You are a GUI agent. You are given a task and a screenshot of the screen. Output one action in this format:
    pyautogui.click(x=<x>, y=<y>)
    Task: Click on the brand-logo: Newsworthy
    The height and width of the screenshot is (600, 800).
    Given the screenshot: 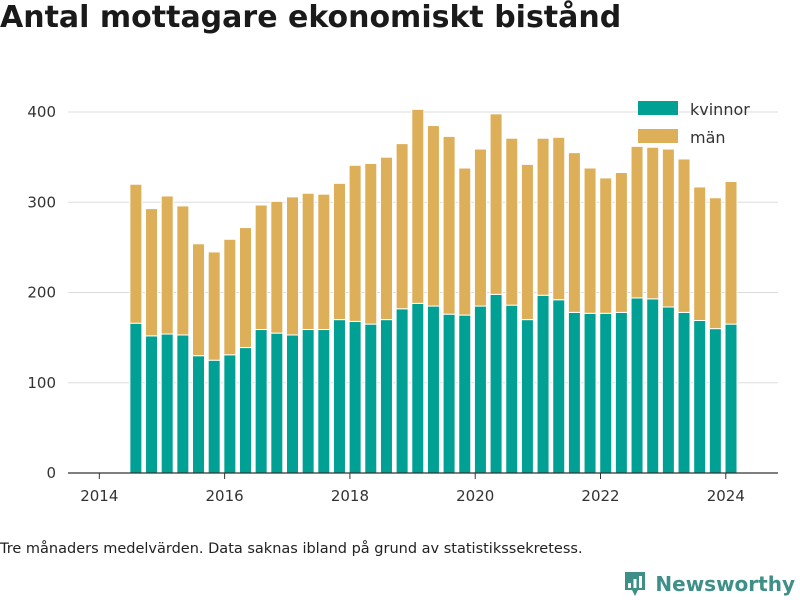 What is the action you would take?
    pyautogui.click(x=709, y=584)
    